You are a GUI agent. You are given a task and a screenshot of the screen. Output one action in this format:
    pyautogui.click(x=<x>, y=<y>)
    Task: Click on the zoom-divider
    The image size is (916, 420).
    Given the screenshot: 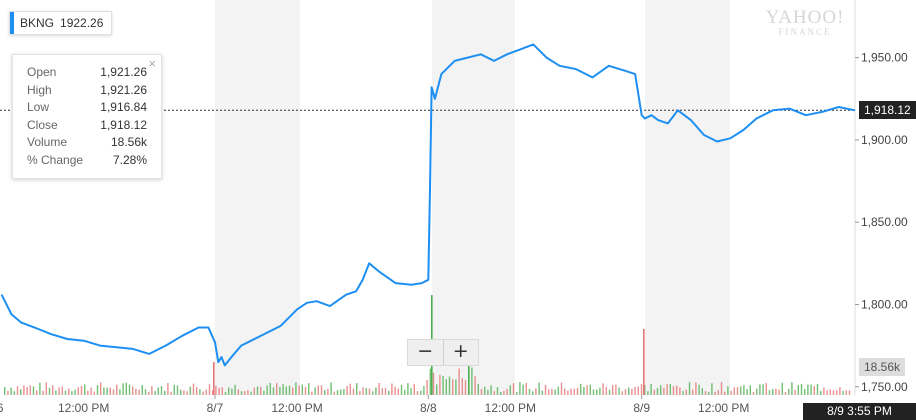 What is the action you would take?
    pyautogui.click(x=443, y=352)
    